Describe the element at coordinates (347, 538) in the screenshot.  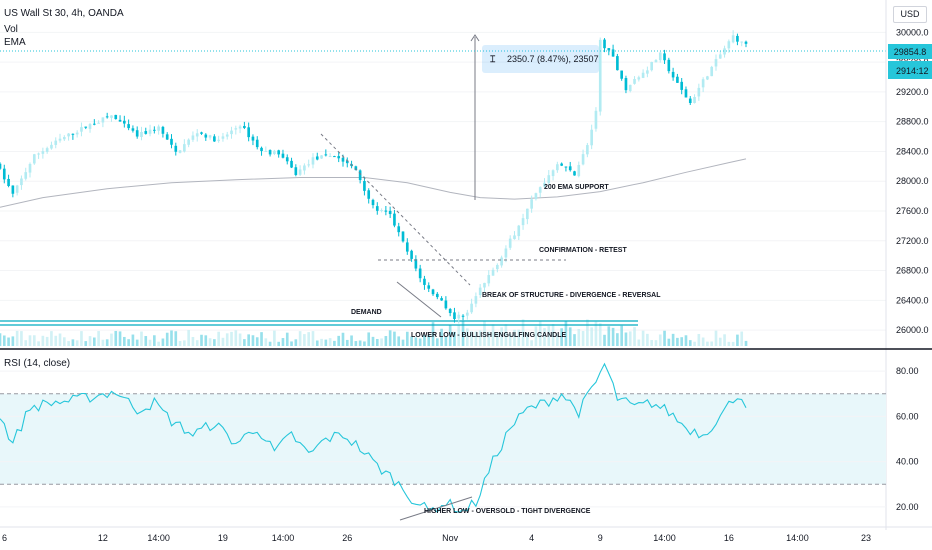
I see `time-tick-label: 26` at that location.